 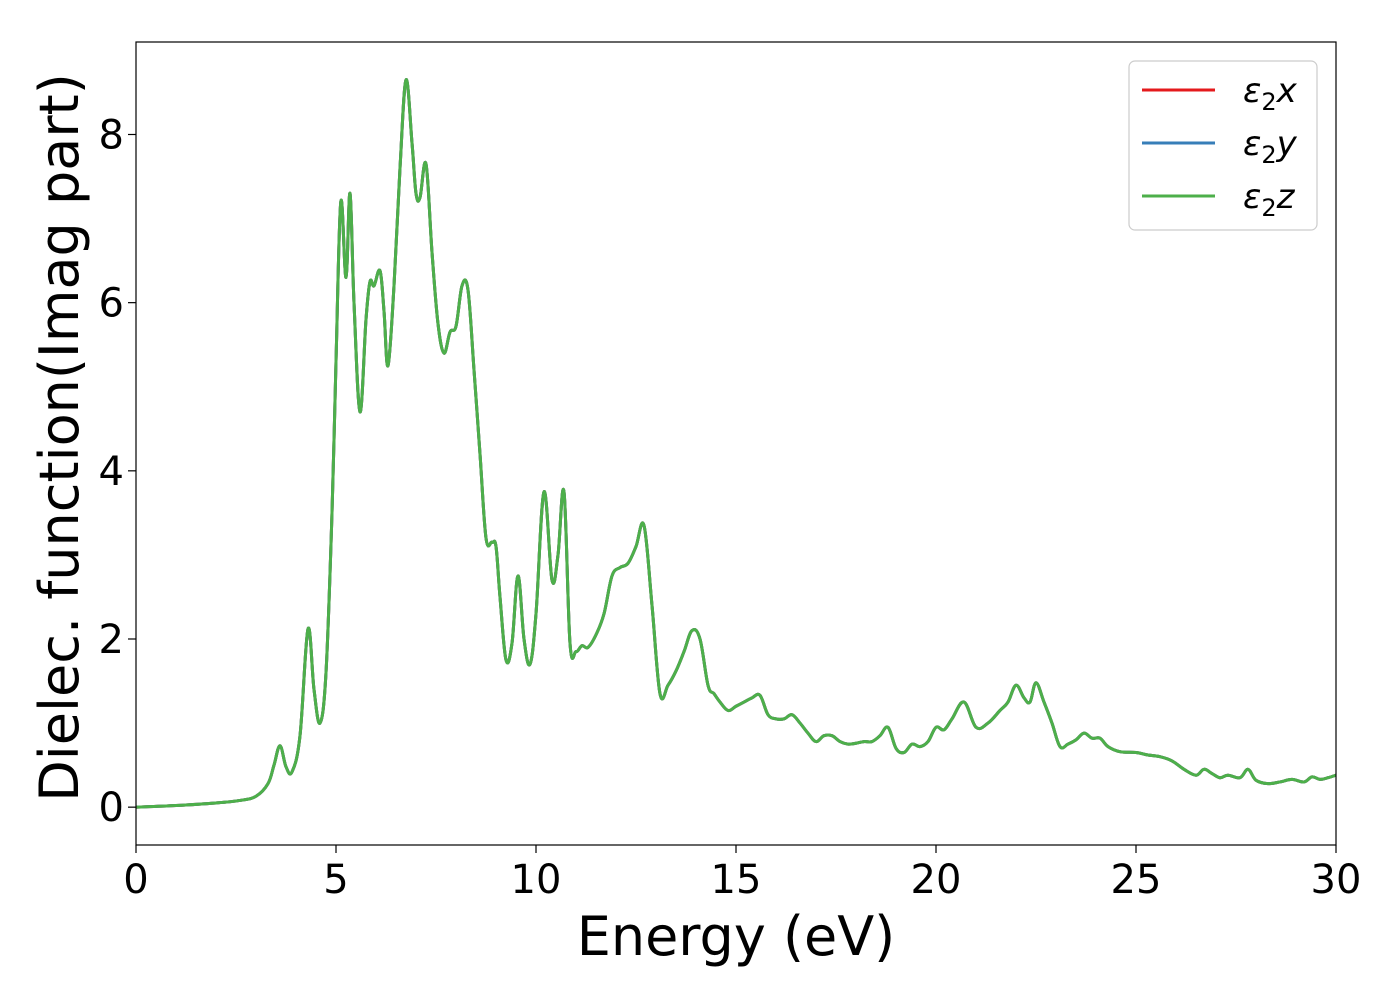 What do you see at coordinates (1270, 146) in the screenshot?
I see `legend-label-y: ε2y` at bounding box center [1270, 146].